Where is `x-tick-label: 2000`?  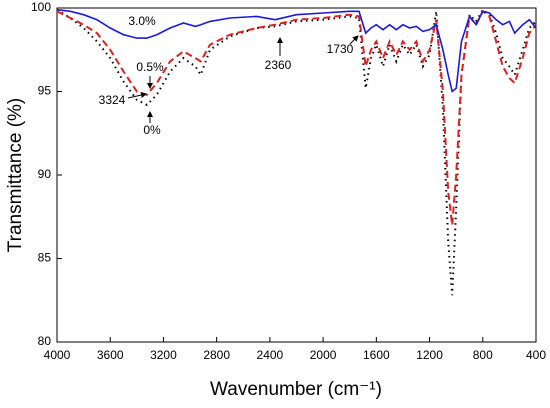 x-tick-label: 2000 is located at coordinates (323, 355).